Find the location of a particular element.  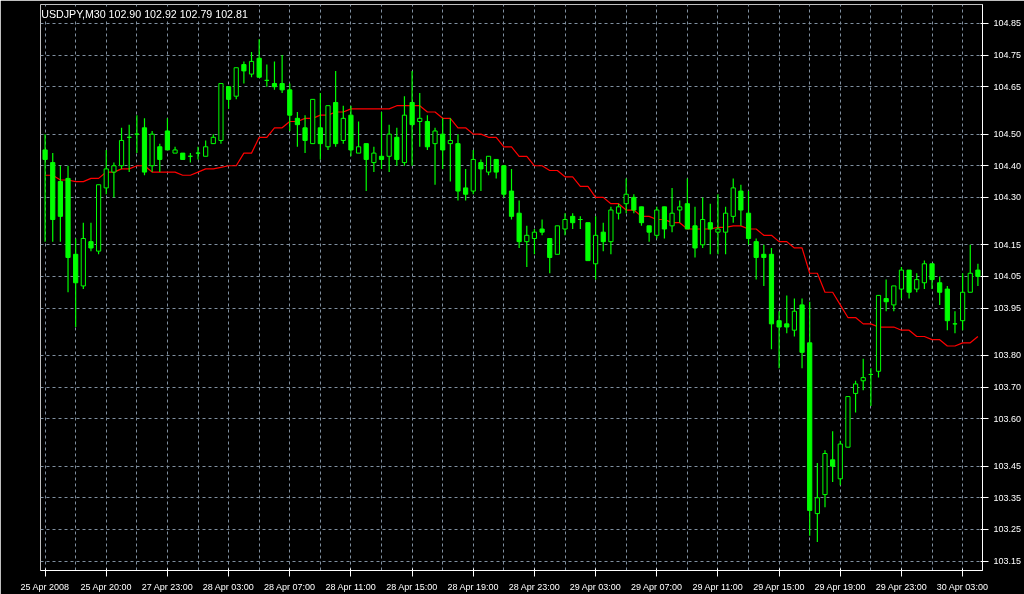

x-tick-label: 29 Apr 07:00 is located at coordinates (657, 586).